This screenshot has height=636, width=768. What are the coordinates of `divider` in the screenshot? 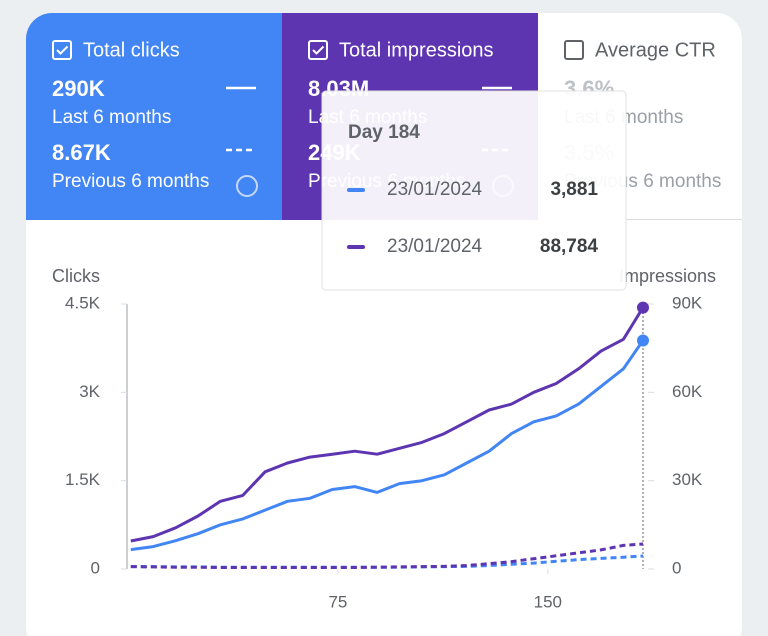 It's located at (640, 219).